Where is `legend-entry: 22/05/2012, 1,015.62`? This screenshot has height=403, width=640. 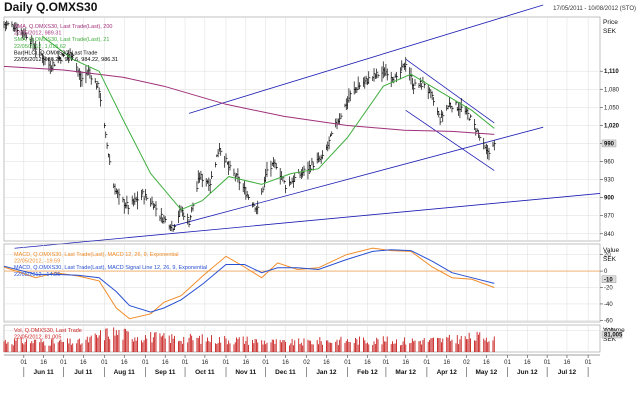 legend-entry: 22/05/2012, 1,015.62 is located at coordinates (40, 47).